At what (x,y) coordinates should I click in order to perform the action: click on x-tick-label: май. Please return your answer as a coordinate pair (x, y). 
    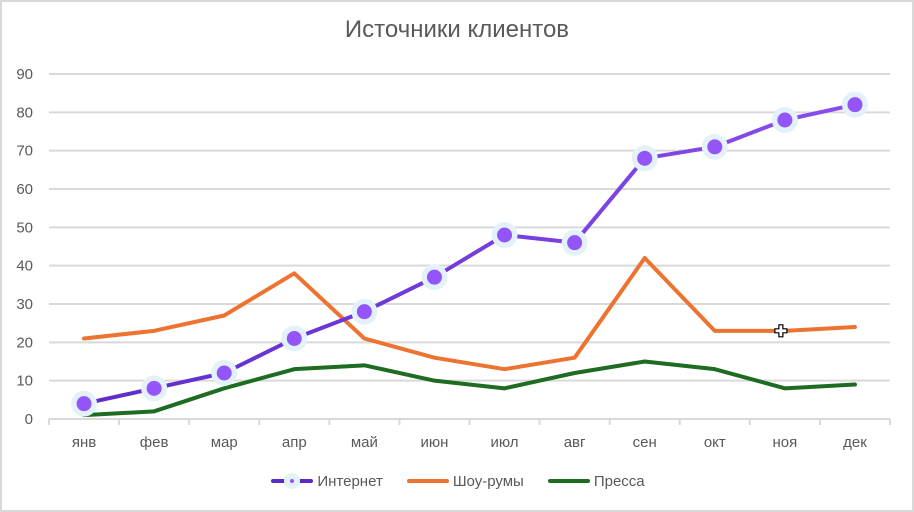
    Looking at the image, I should click on (364, 442).